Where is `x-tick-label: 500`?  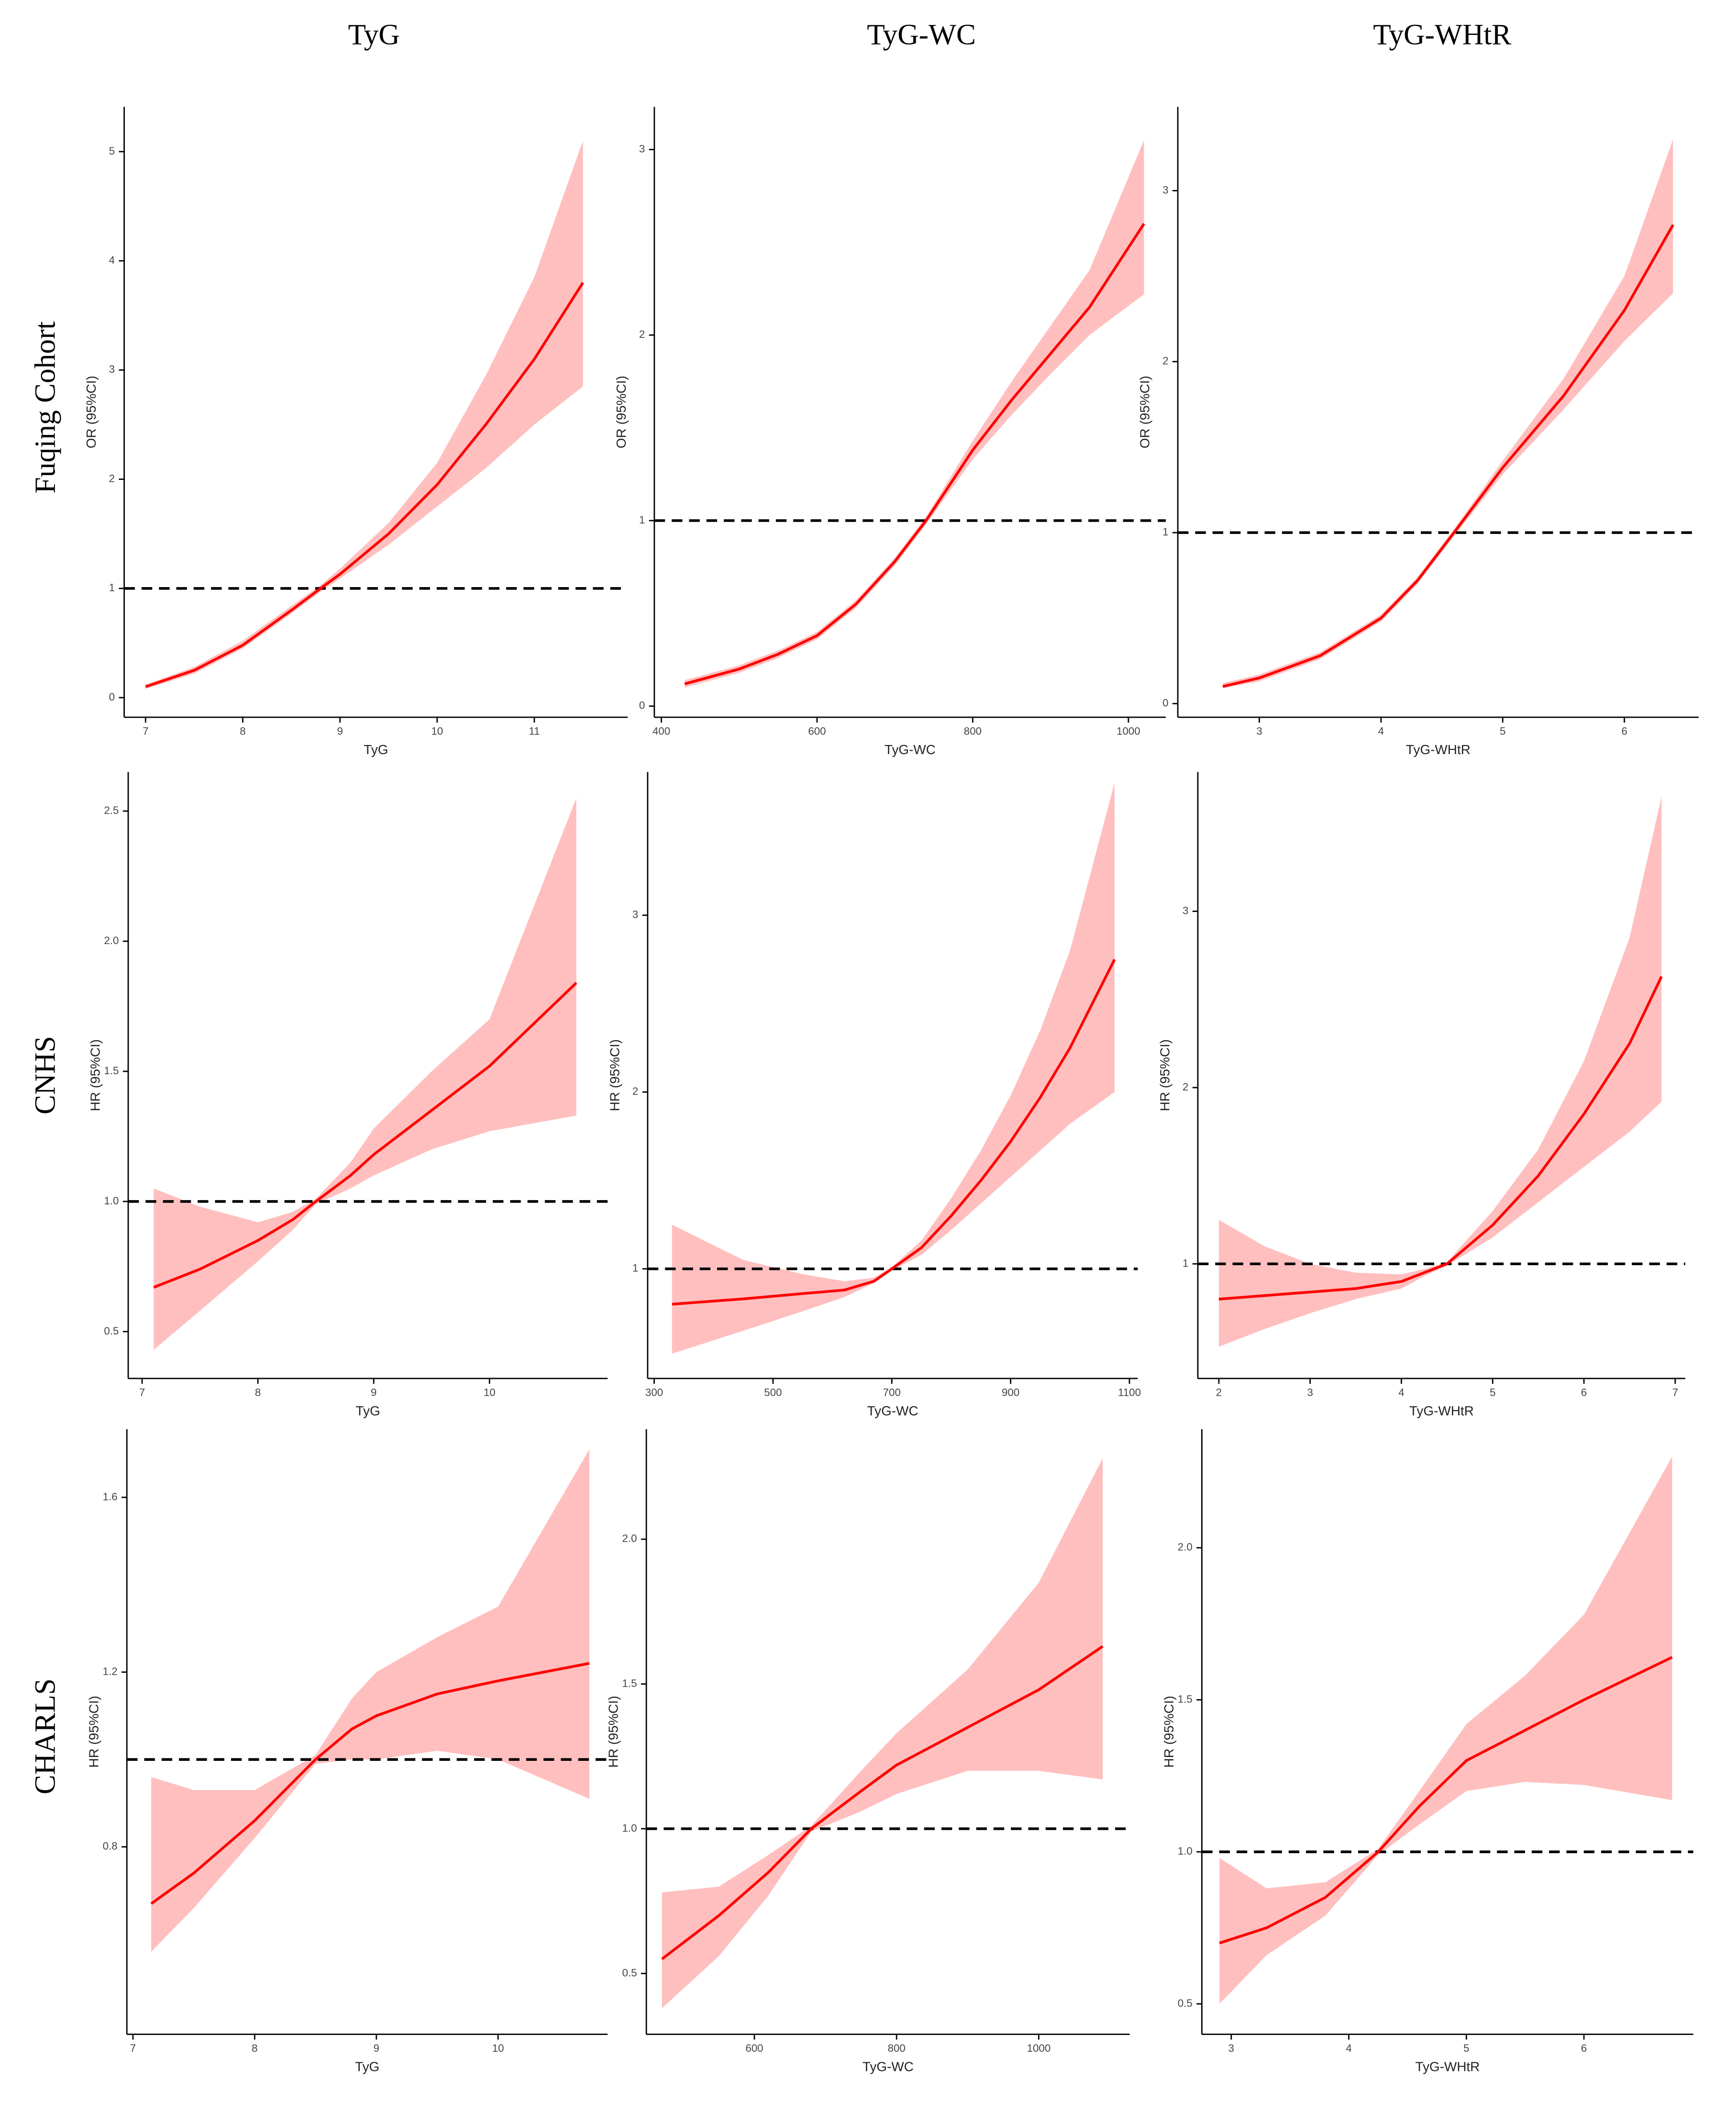
x-tick-label: 500 is located at coordinates (773, 1392).